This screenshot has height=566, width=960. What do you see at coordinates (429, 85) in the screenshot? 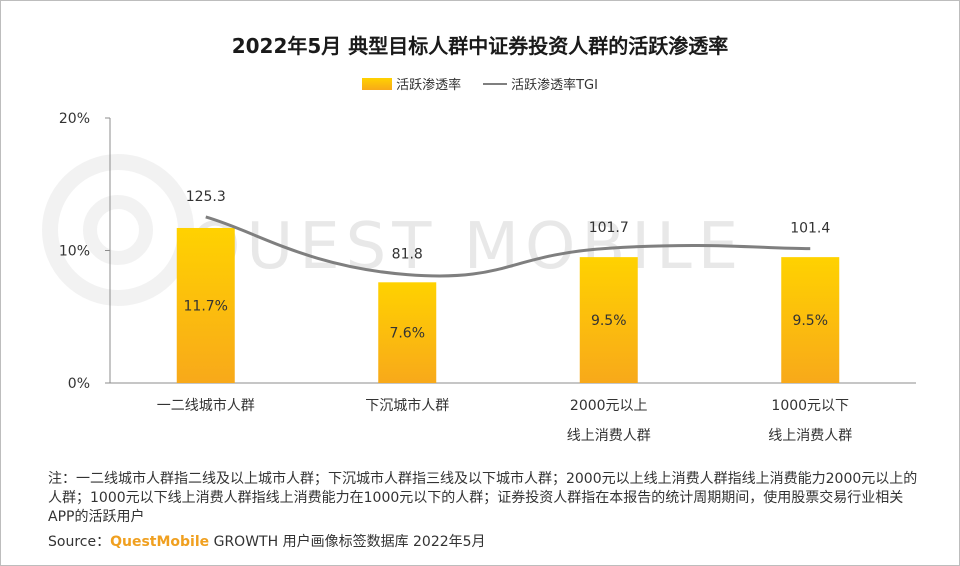
I see `legend-bar-label: 活跃渗透率` at bounding box center [429, 85].